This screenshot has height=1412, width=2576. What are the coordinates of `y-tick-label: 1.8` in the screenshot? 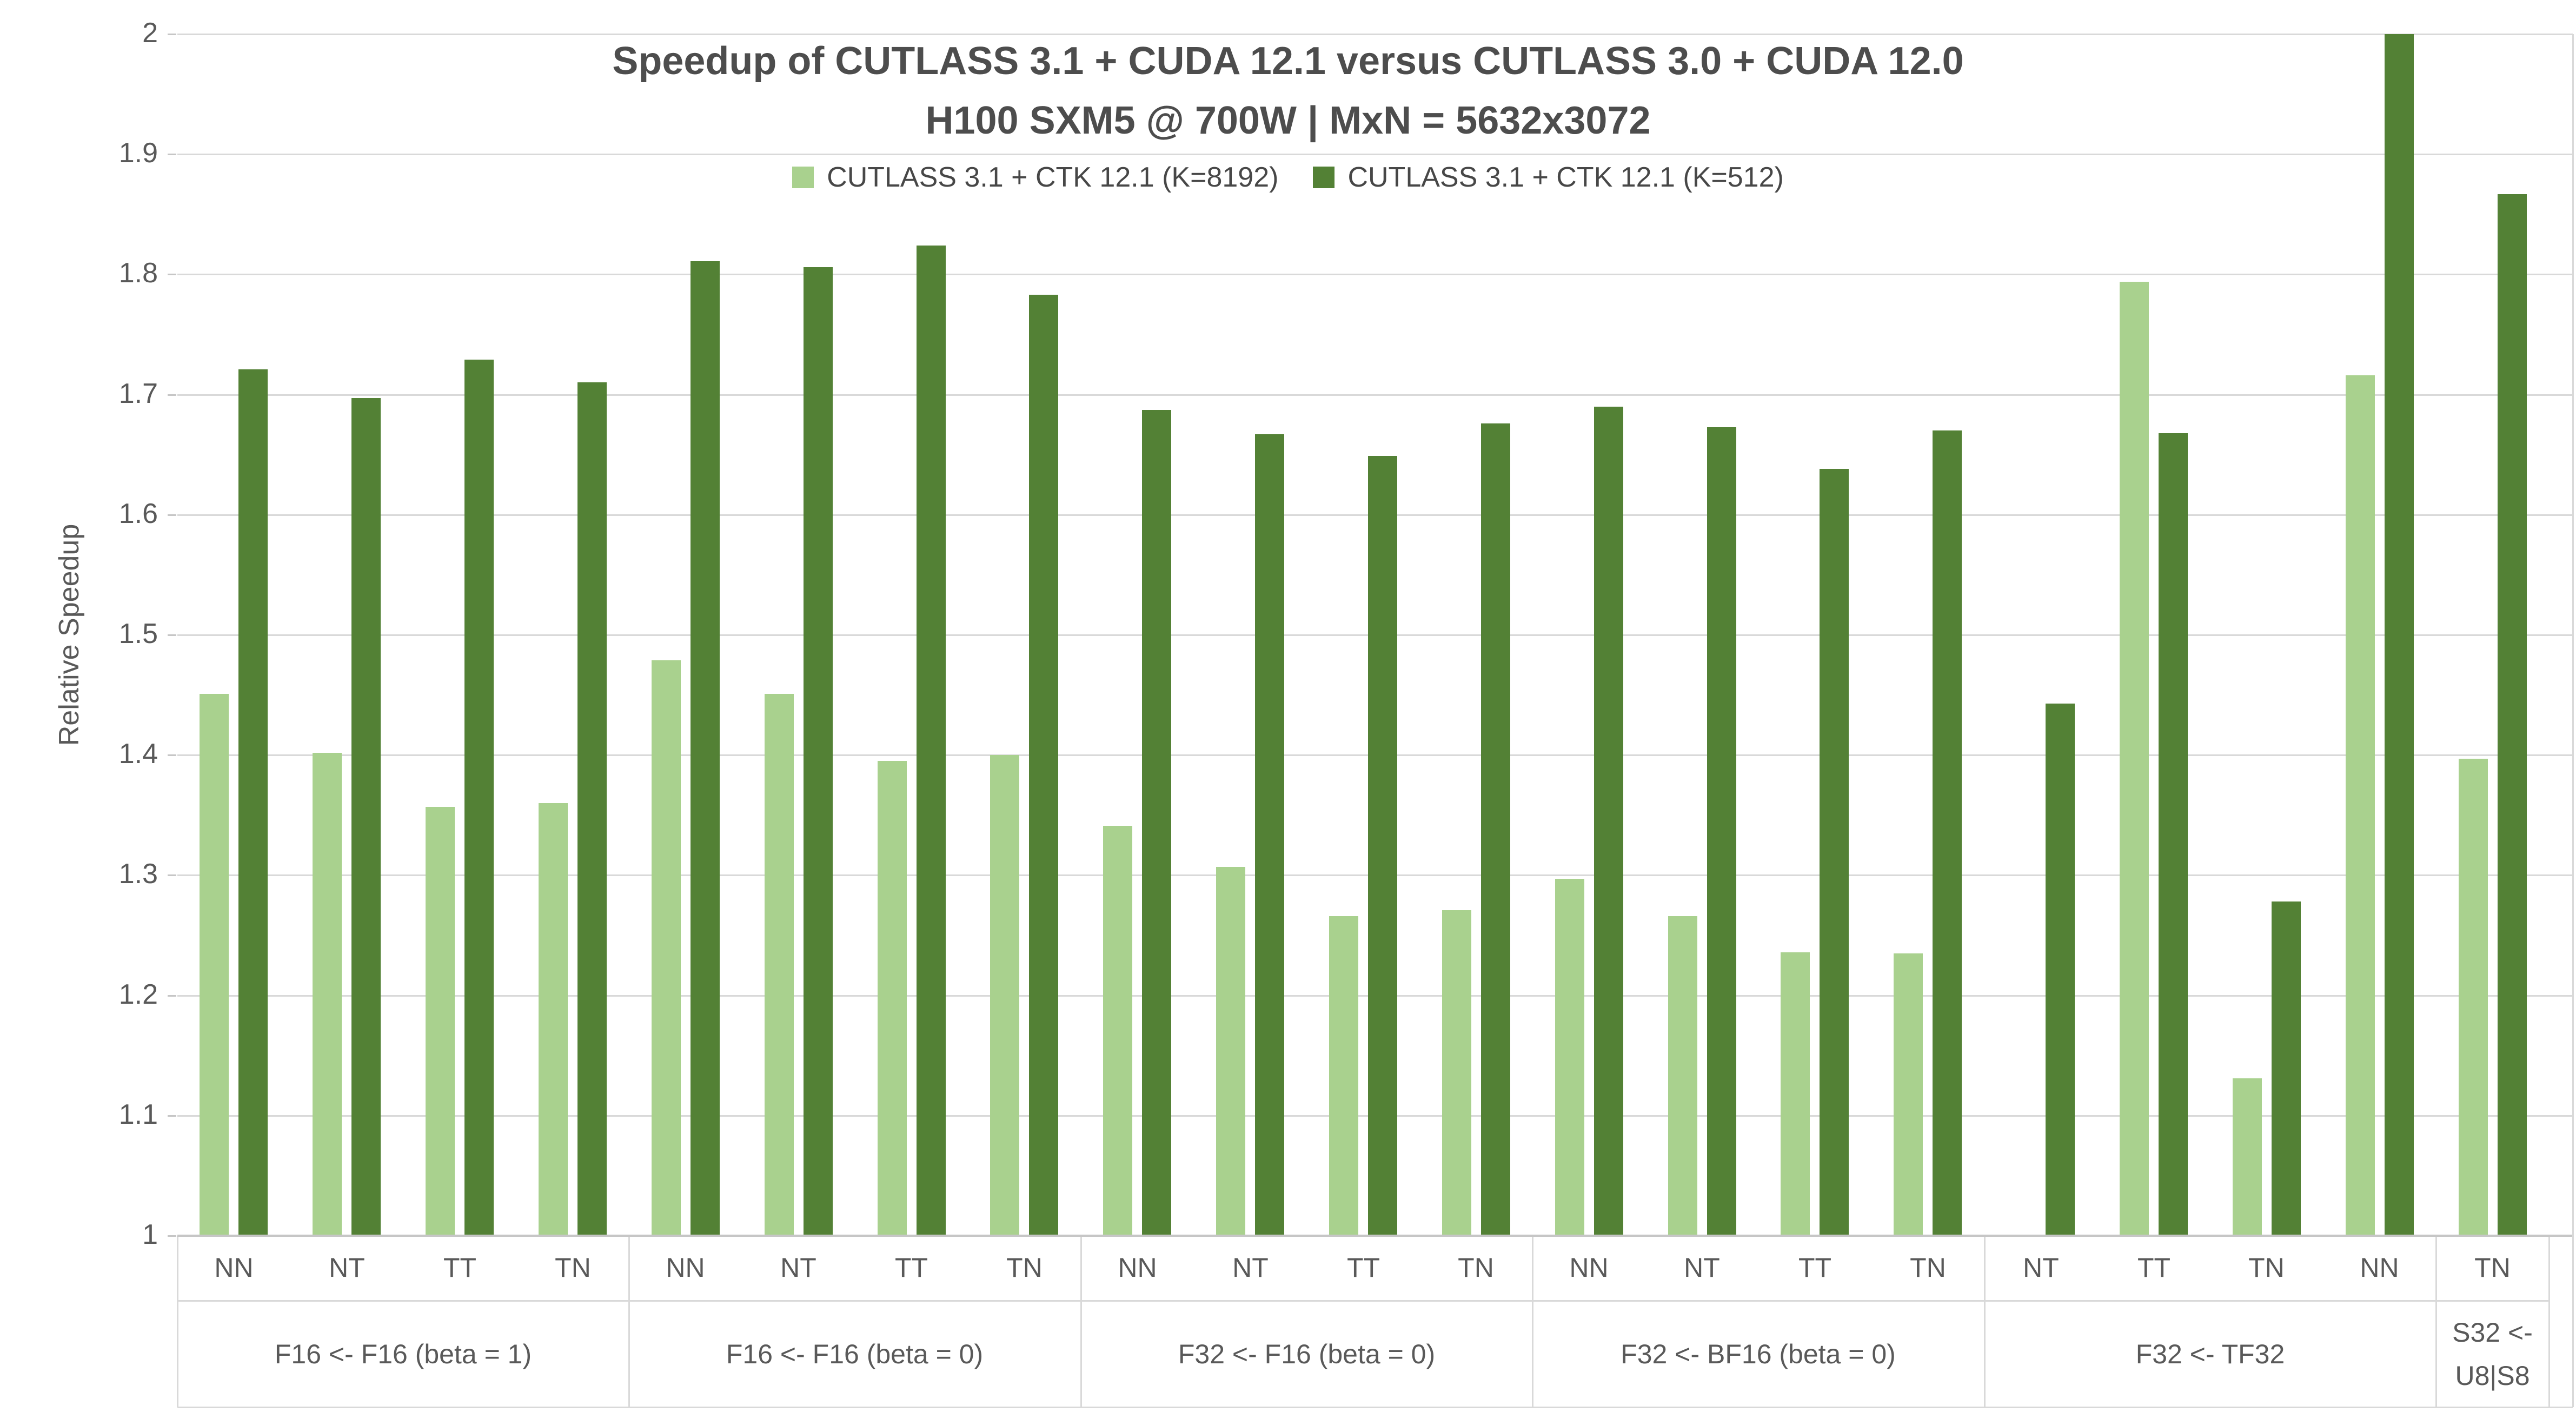 It's located at (138, 273).